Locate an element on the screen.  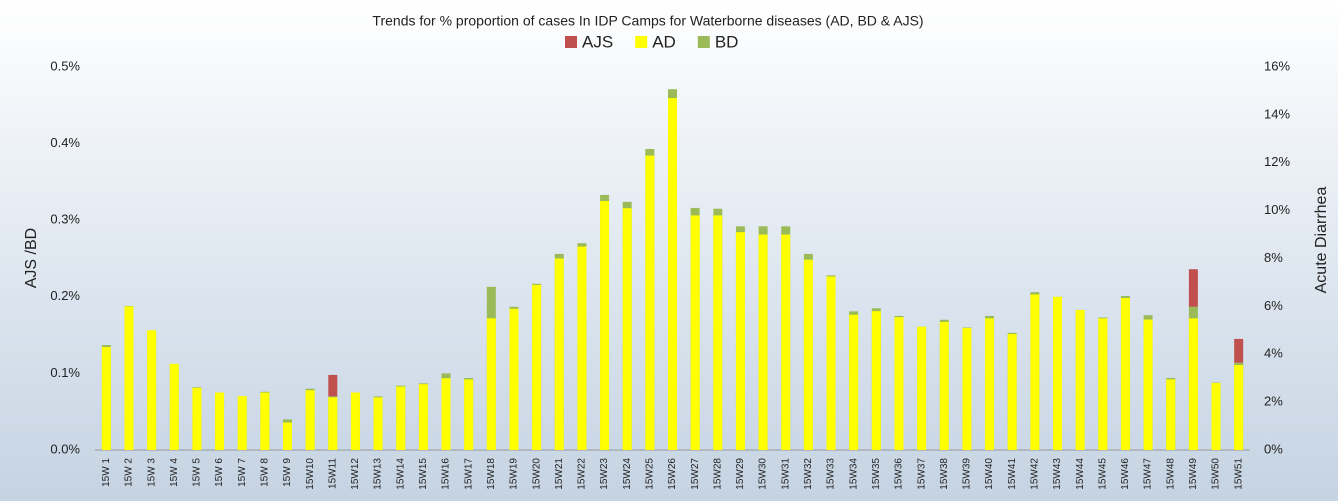
x-tick-label: 15W15 is located at coordinates (423, 474).